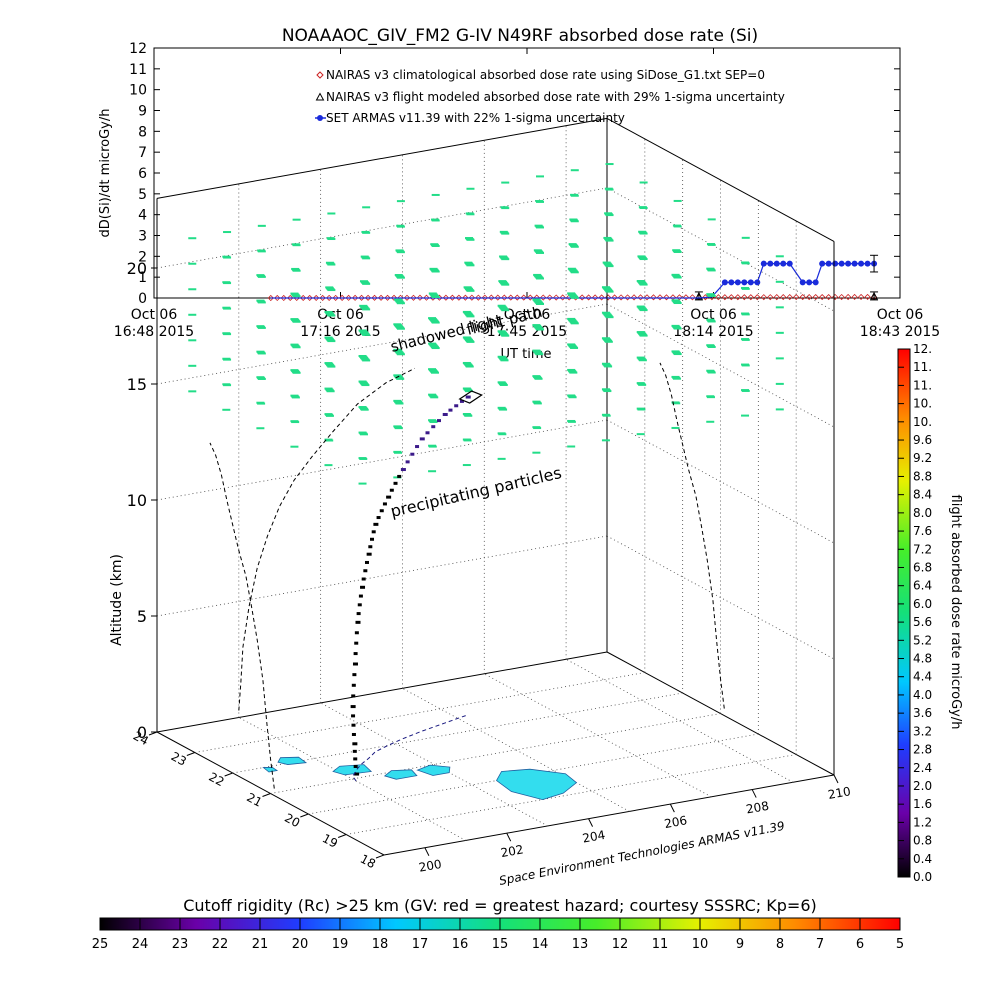 The width and height of the screenshot is (1000, 1000). What do you see at coordinates (498, 935) in the screenshot?
I see `cutoff-rigidity-ticks: 25 24 23 22 21 20 19 18 17 16 15 14 13 12 11 10 9 8 7 6 5` at bounding box center [498, 935].